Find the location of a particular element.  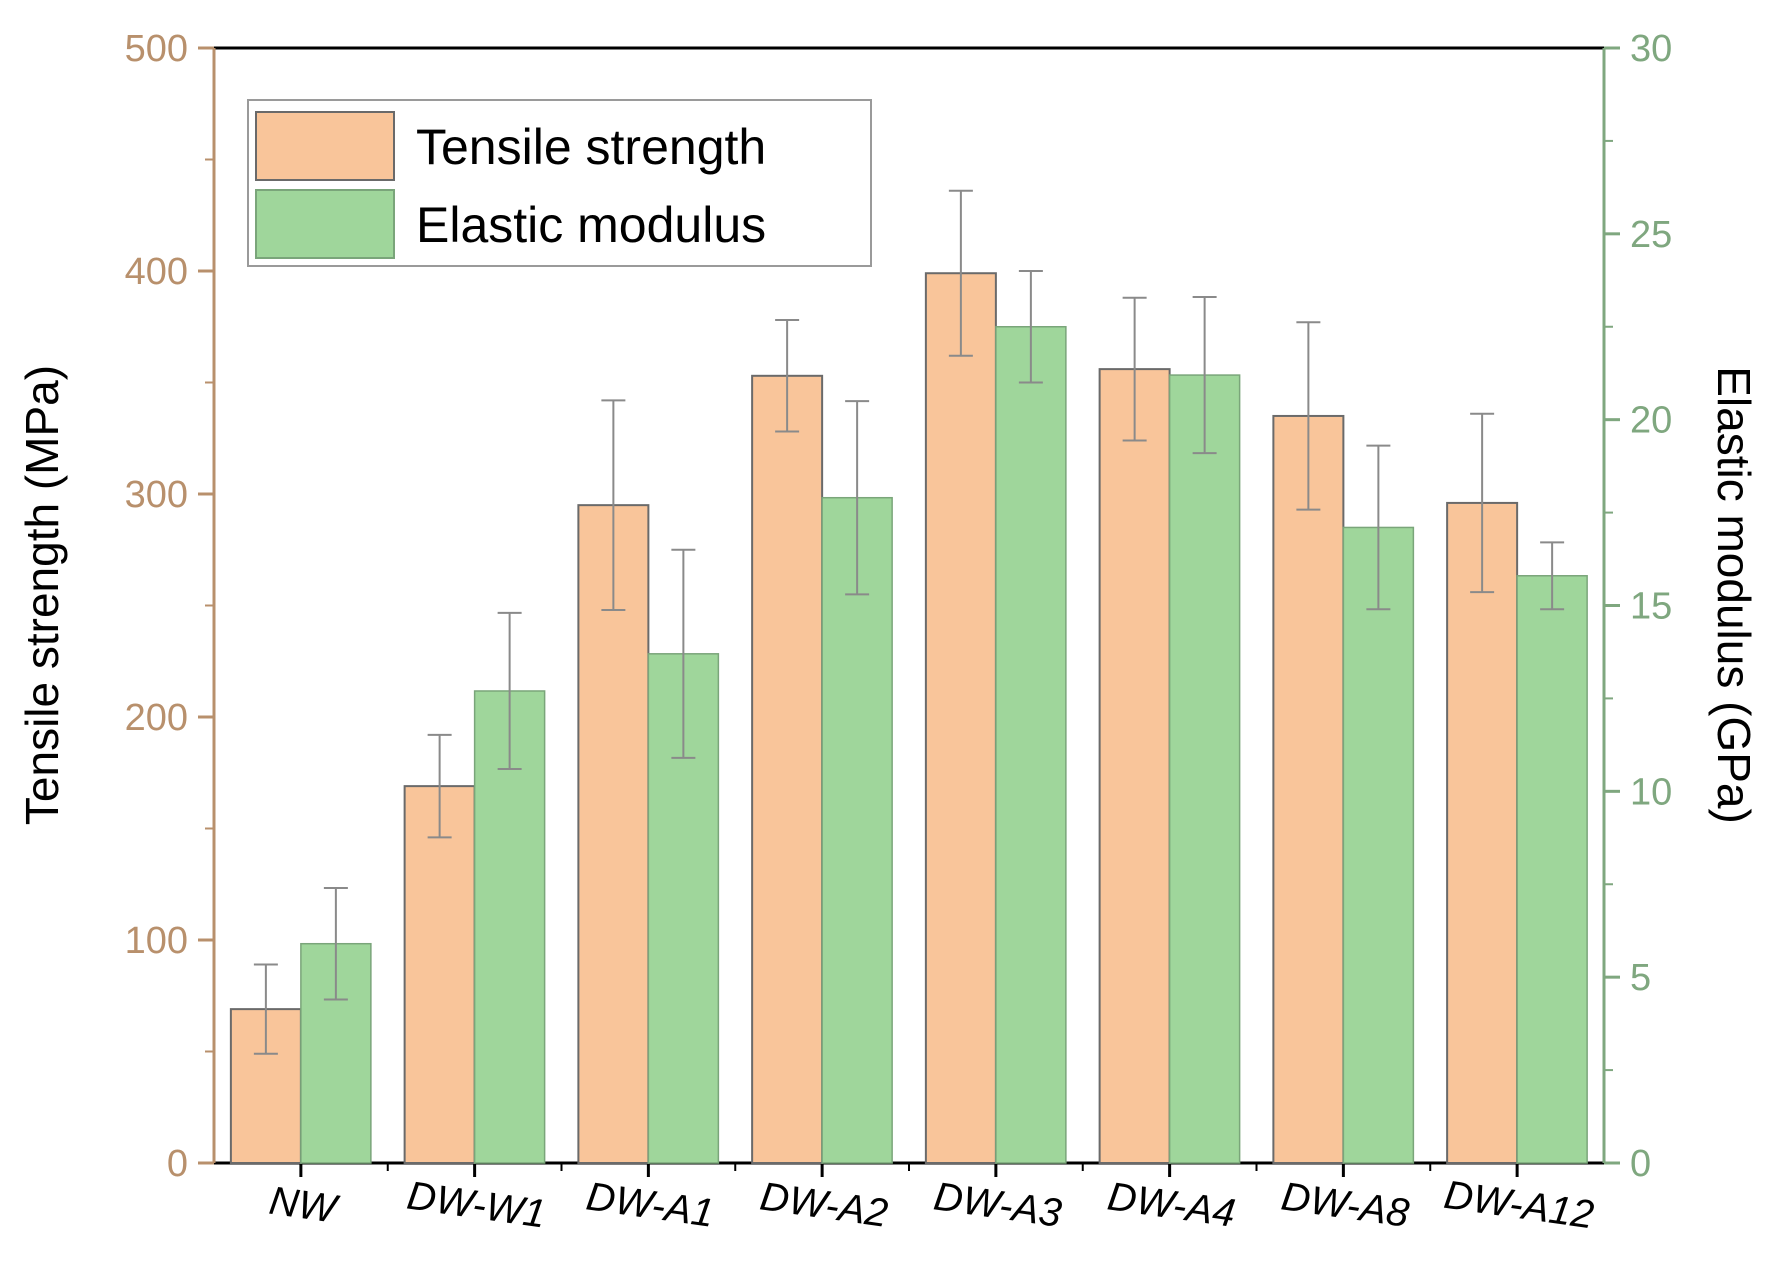

x-tick-label: DW-A12 is located at coordinates (1518, 1205).